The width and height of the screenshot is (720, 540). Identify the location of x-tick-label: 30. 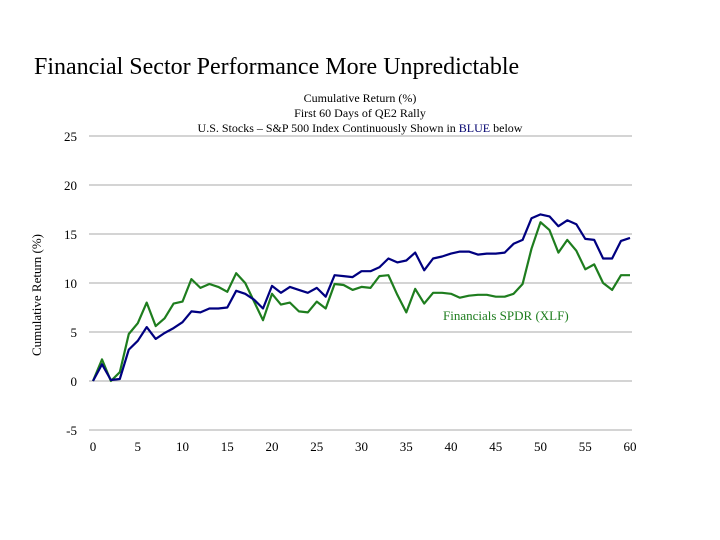
(361, 446).